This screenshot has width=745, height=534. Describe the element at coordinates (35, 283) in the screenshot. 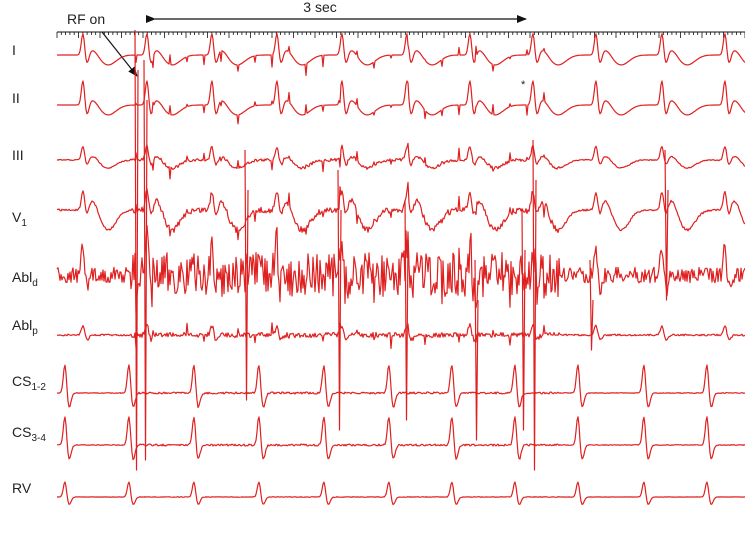

I see `lead-label-sub: d` at that location.